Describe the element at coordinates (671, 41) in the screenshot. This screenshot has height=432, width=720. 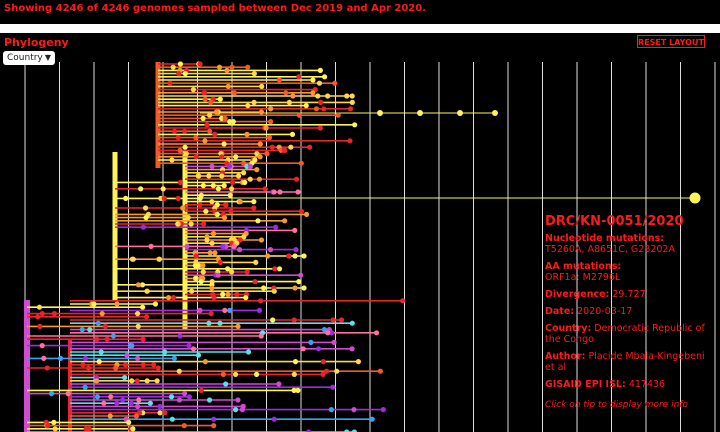
I see `reset-button: RESET LAYOUT` at that location.